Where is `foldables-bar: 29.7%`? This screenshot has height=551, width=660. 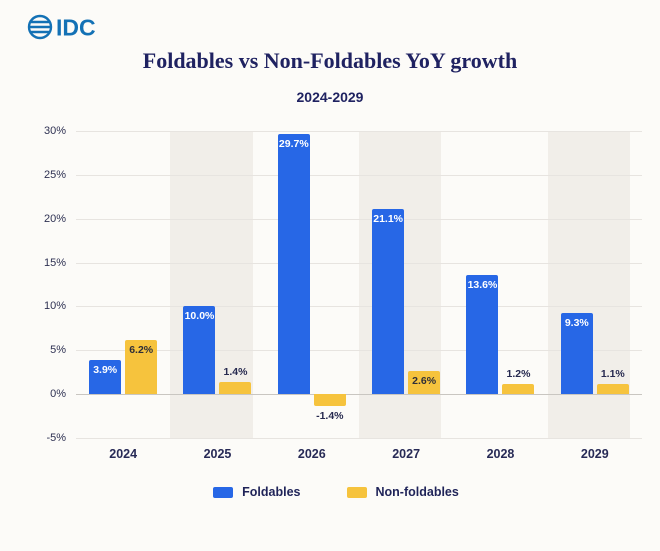
foldables-bar: 29.7% is located at coordinates (293, 264).